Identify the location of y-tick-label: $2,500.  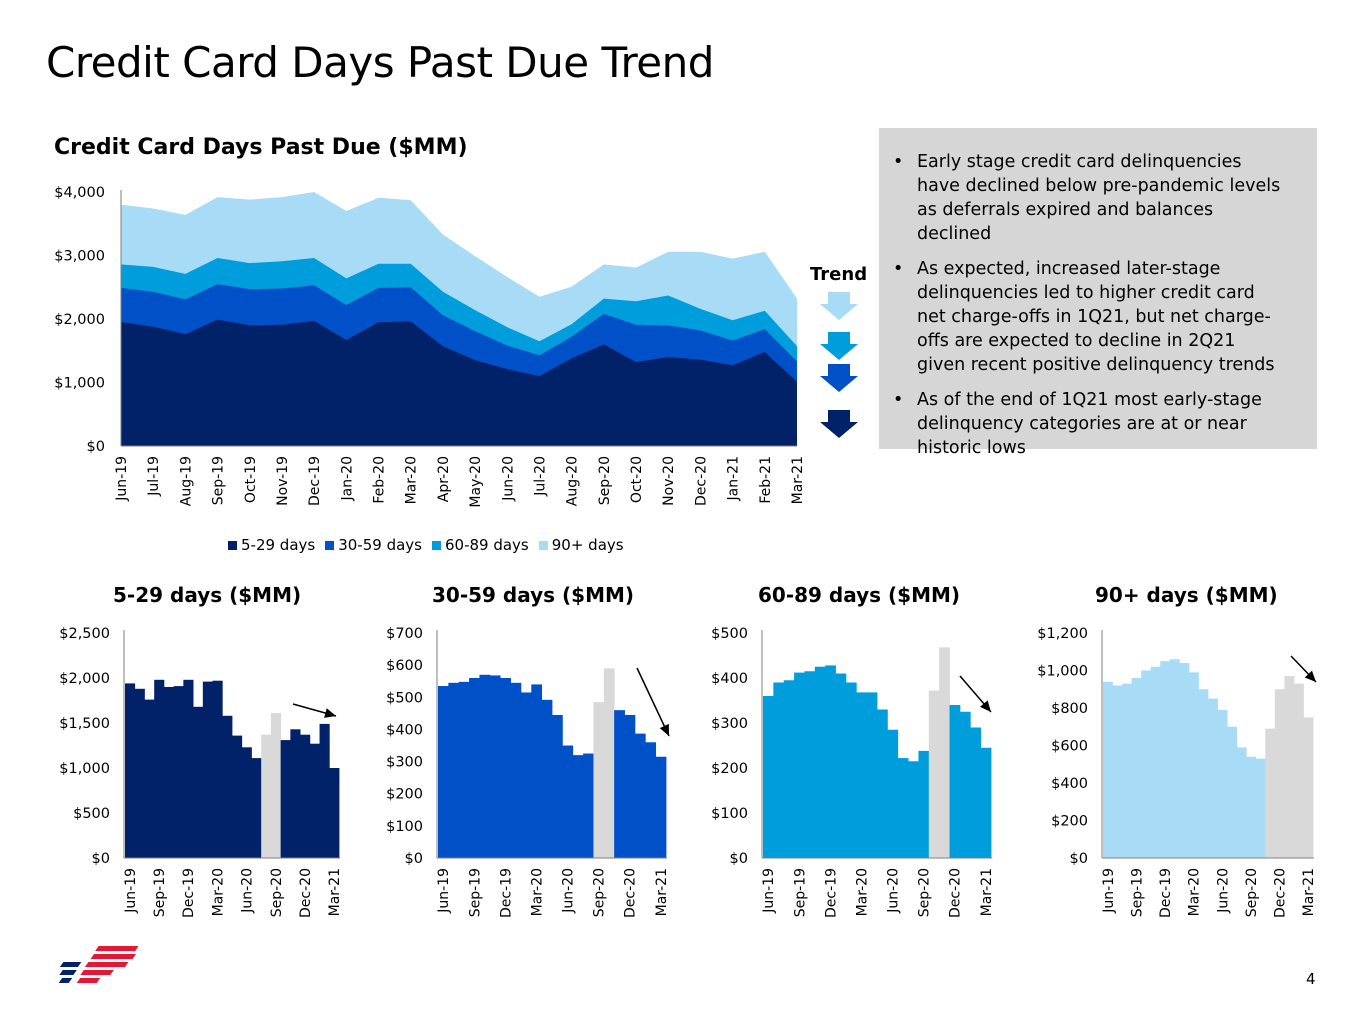
(84, 634).